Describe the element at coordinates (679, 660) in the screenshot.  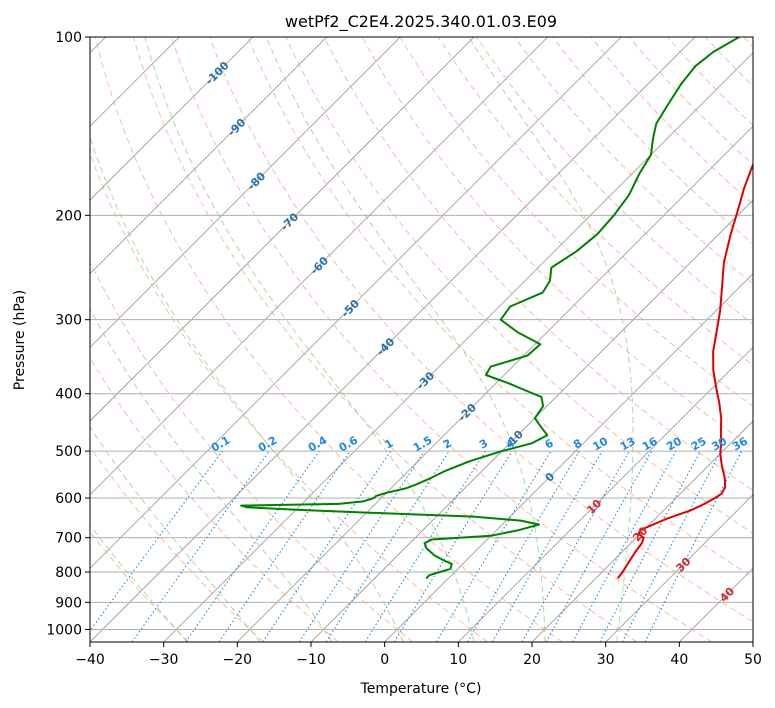
I see `x-tick-label: 40` at that location.